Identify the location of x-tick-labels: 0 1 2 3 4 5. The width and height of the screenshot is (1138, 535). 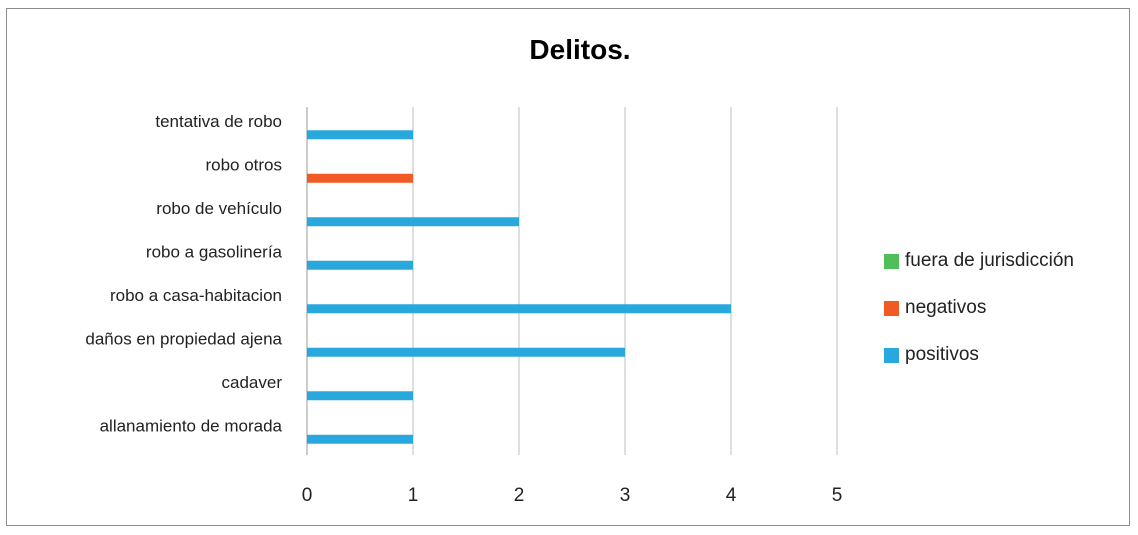
(572, 495).